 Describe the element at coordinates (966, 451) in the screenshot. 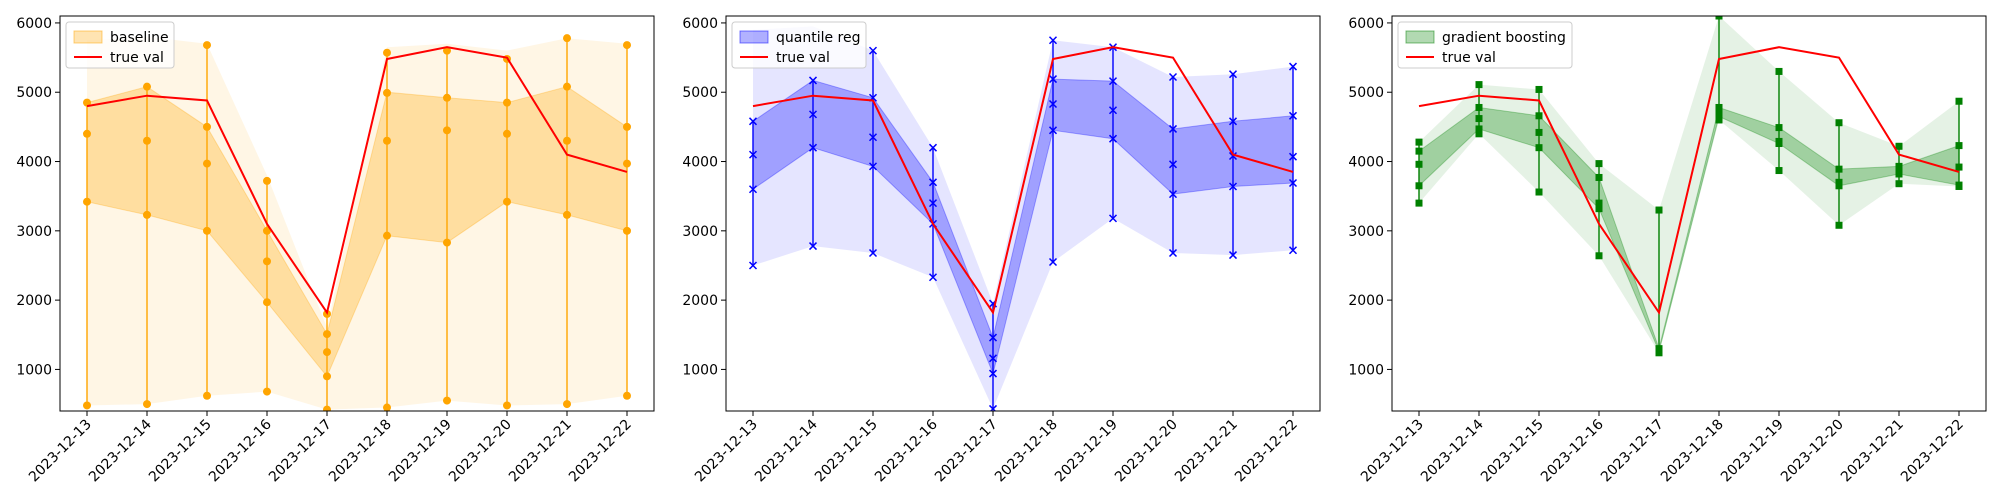

I see `x-tick-label: 2023-12-17` at that location.